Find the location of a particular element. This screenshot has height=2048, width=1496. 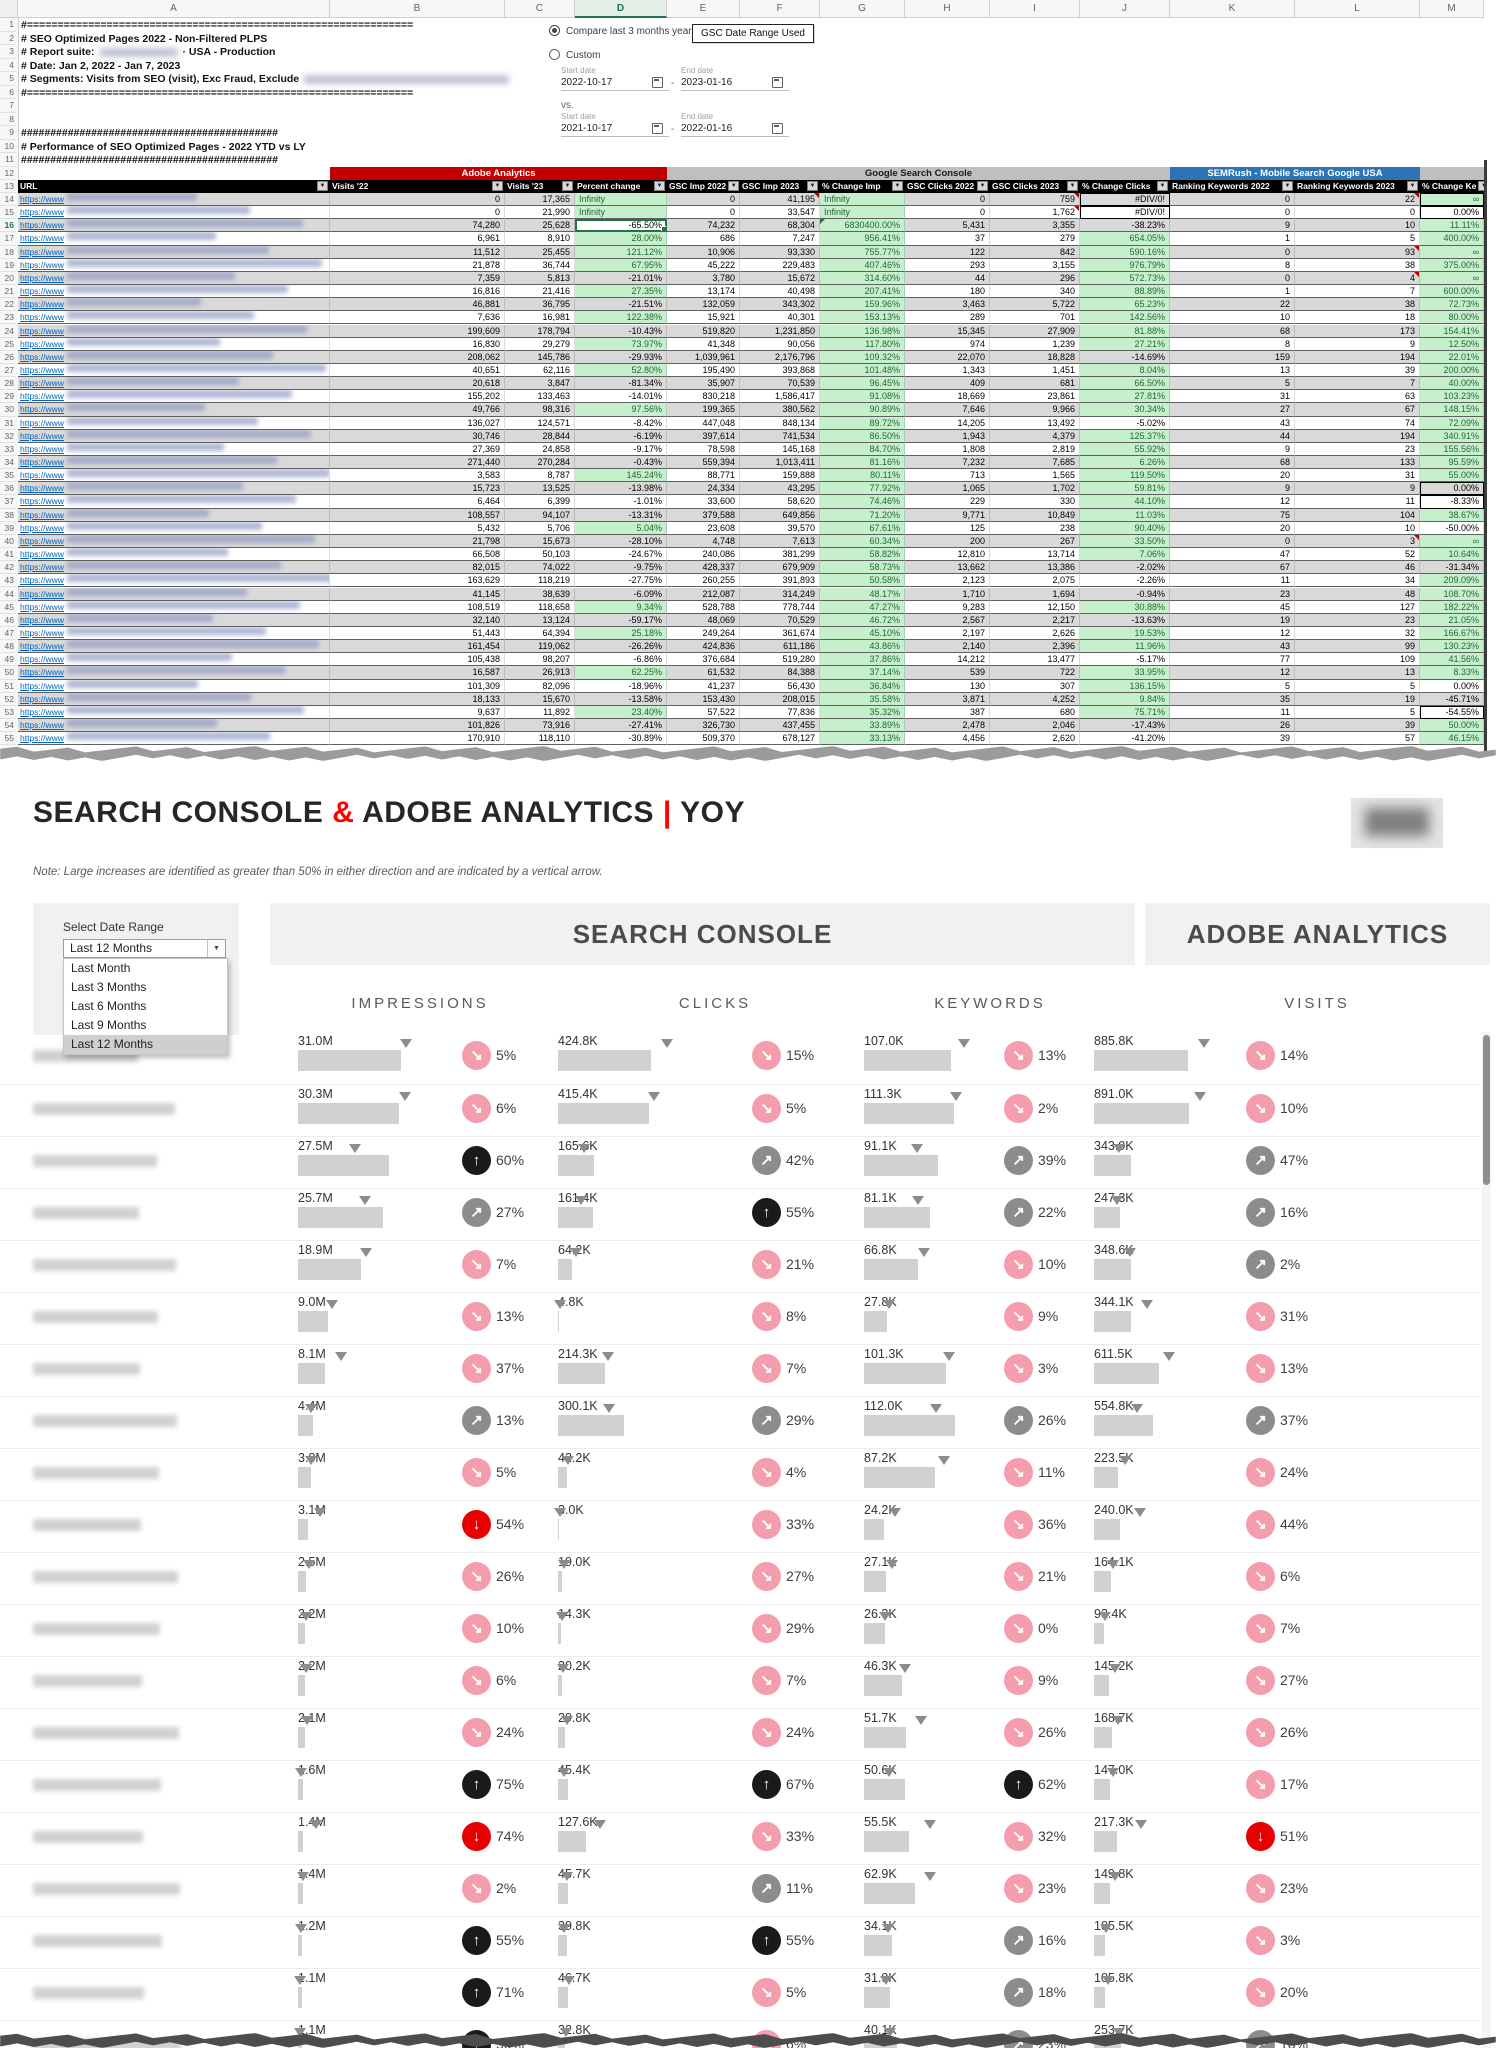

cell: 21,878 is located at coordinates (417, 265).